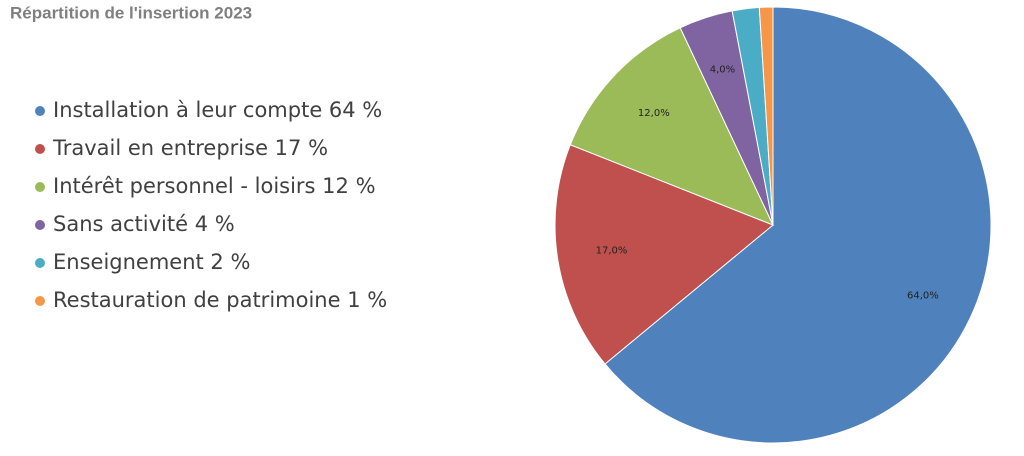 This screenshot has height=456, width=1024. Describe the element at coordinates (151, 262) in the screenshot. I see `legend-label: Enseignement 2 %` at that location.